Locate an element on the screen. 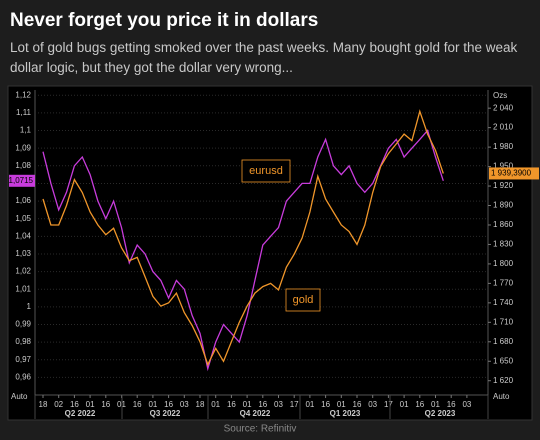 This screenshot has width=540, height=440. legend-label: gold is located at coordinates (303, 300).